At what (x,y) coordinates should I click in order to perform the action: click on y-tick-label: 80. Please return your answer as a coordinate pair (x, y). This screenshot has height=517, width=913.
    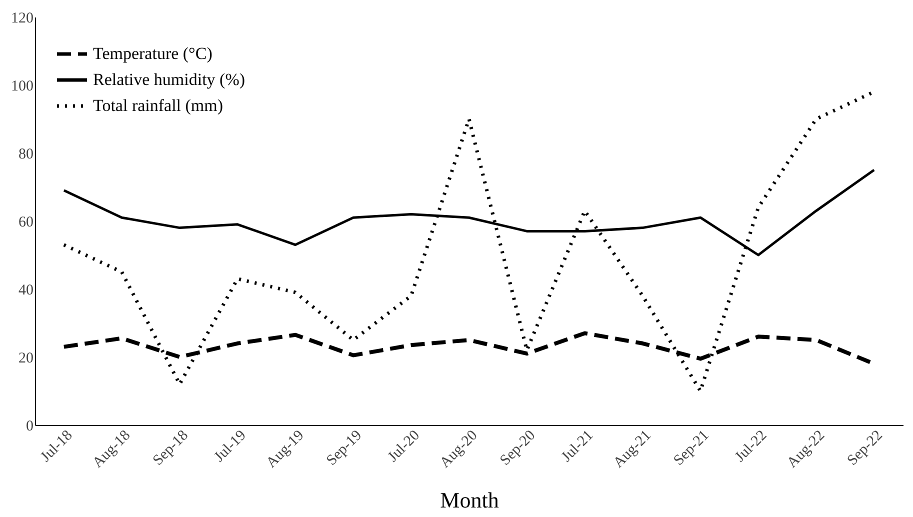
    Looking at the image, I should click on (26, 154).